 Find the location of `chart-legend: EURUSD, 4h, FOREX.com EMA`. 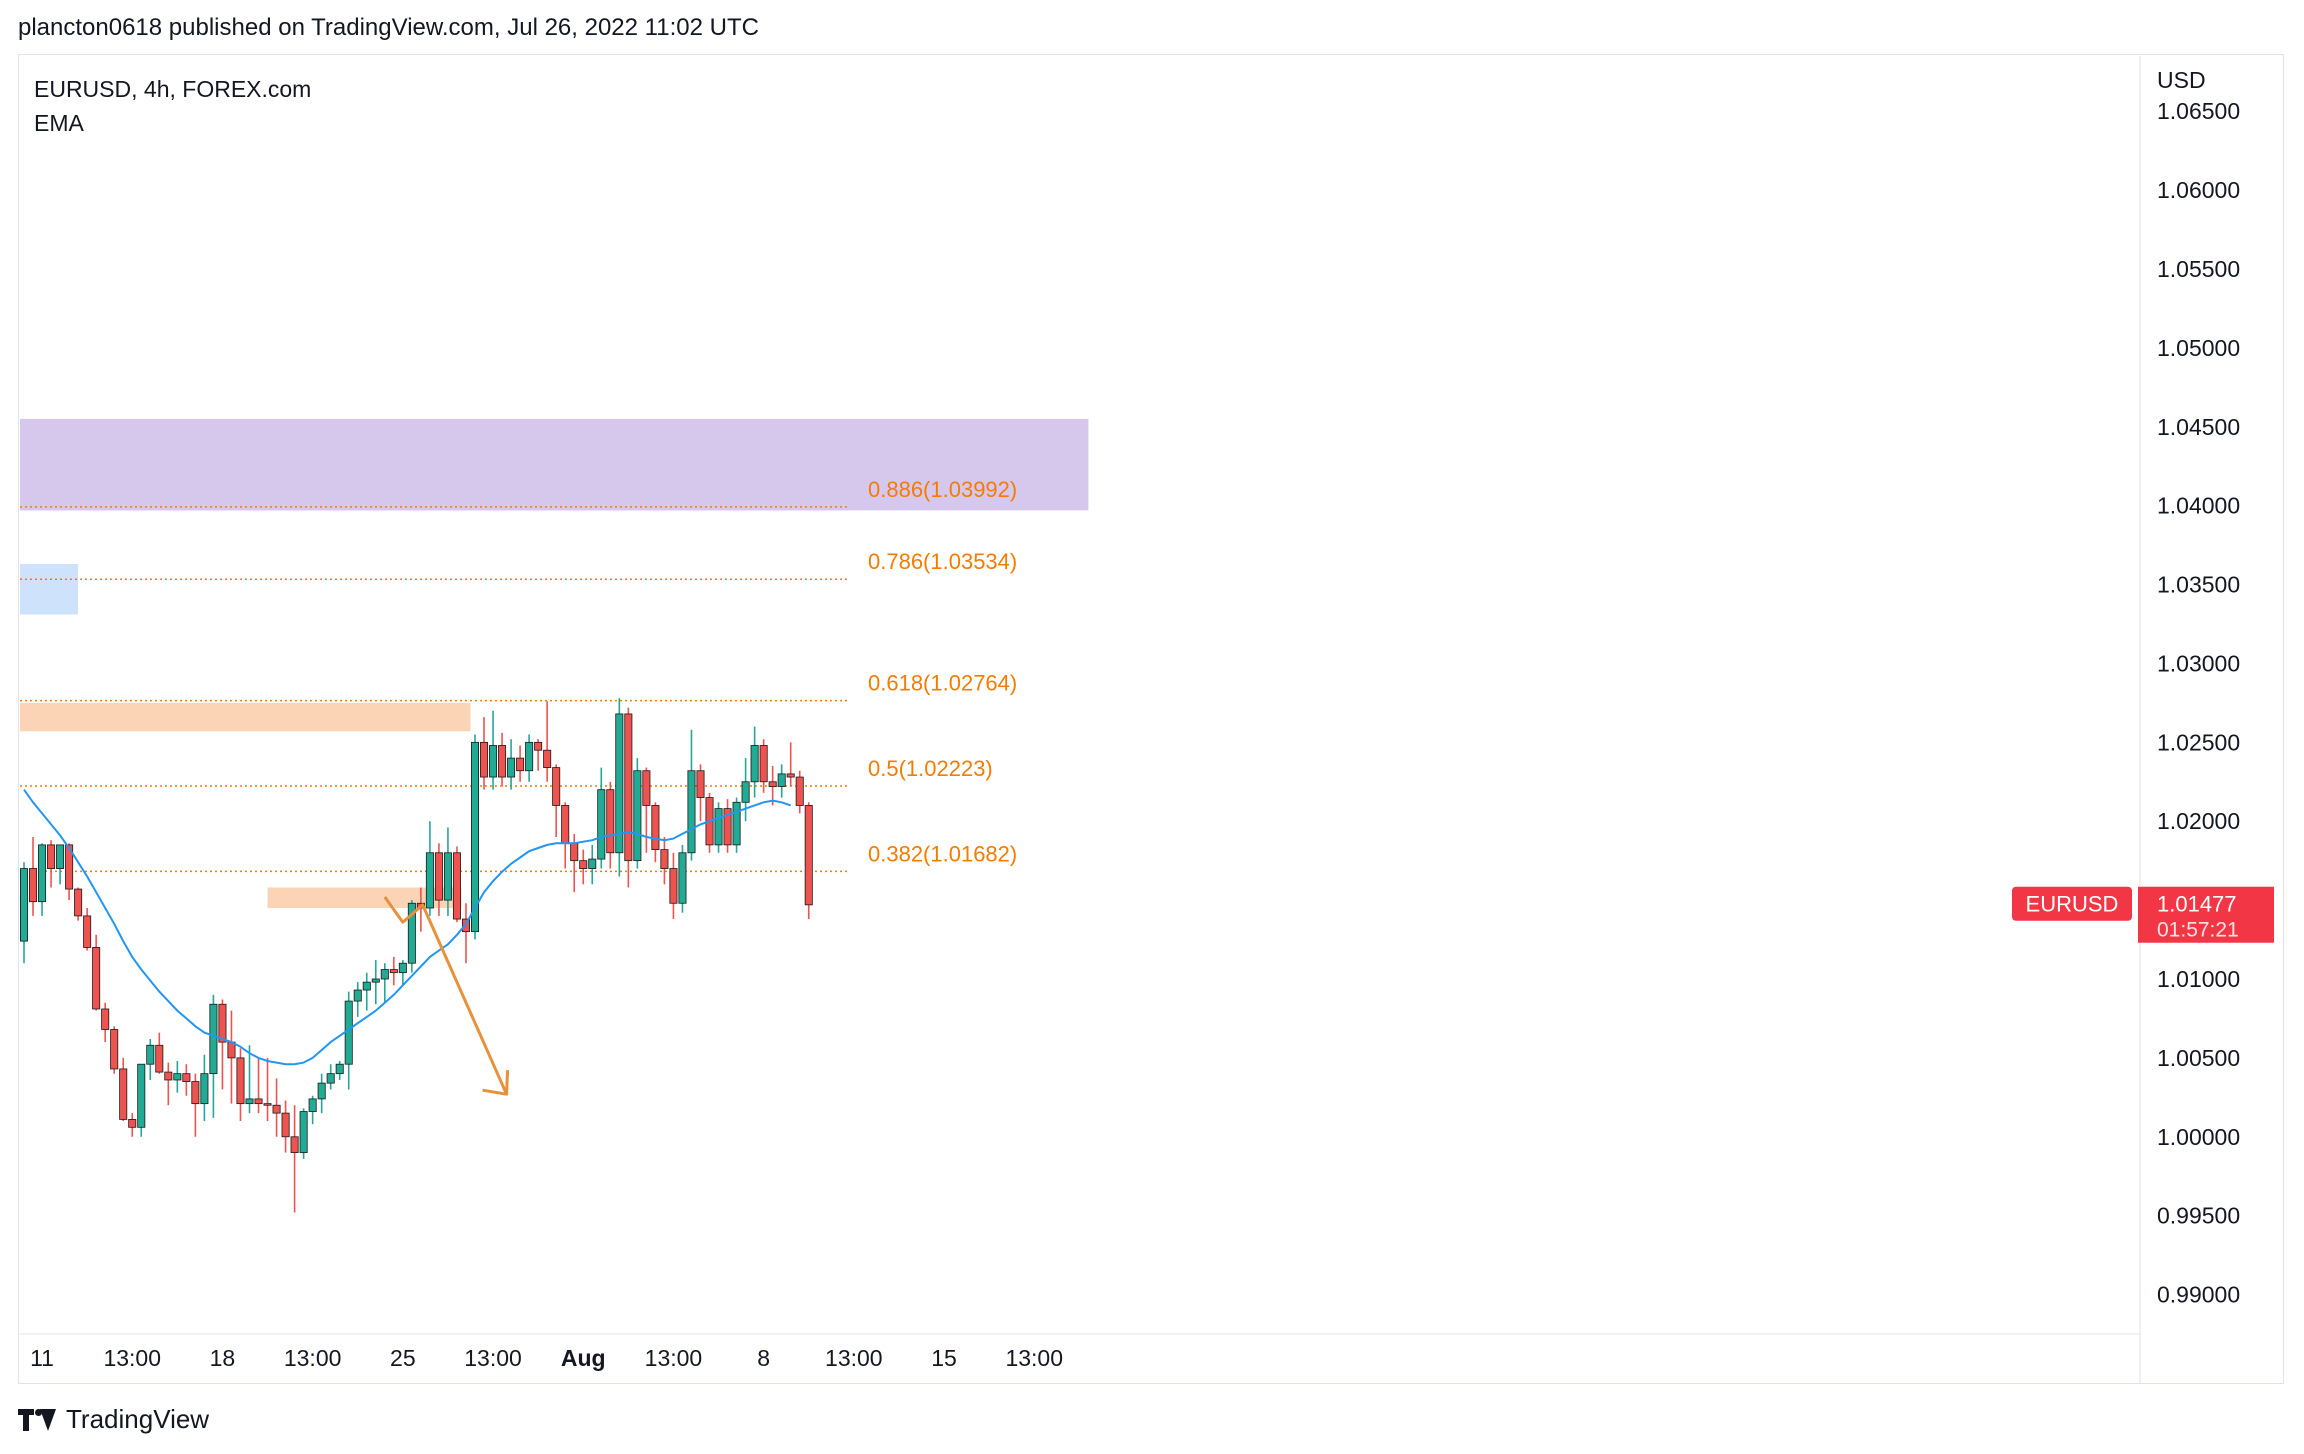

chart-legend: EURUSD, 4h, FOREX.com EMA is located at coordinates (172, 106).